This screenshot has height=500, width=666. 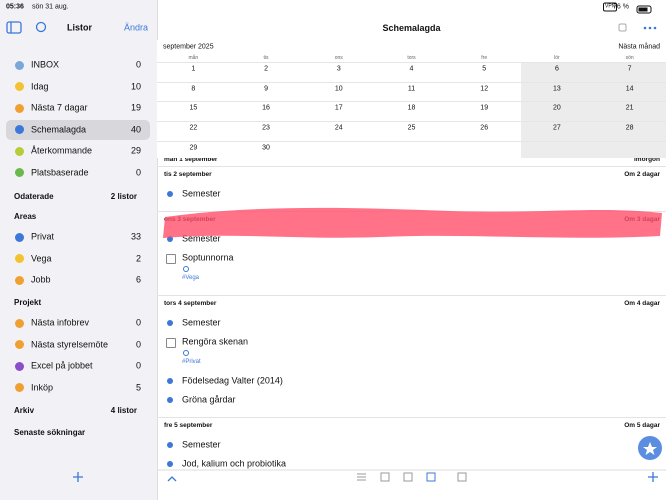 I want to click on list-name: Privat, so click(x=43, y=236).